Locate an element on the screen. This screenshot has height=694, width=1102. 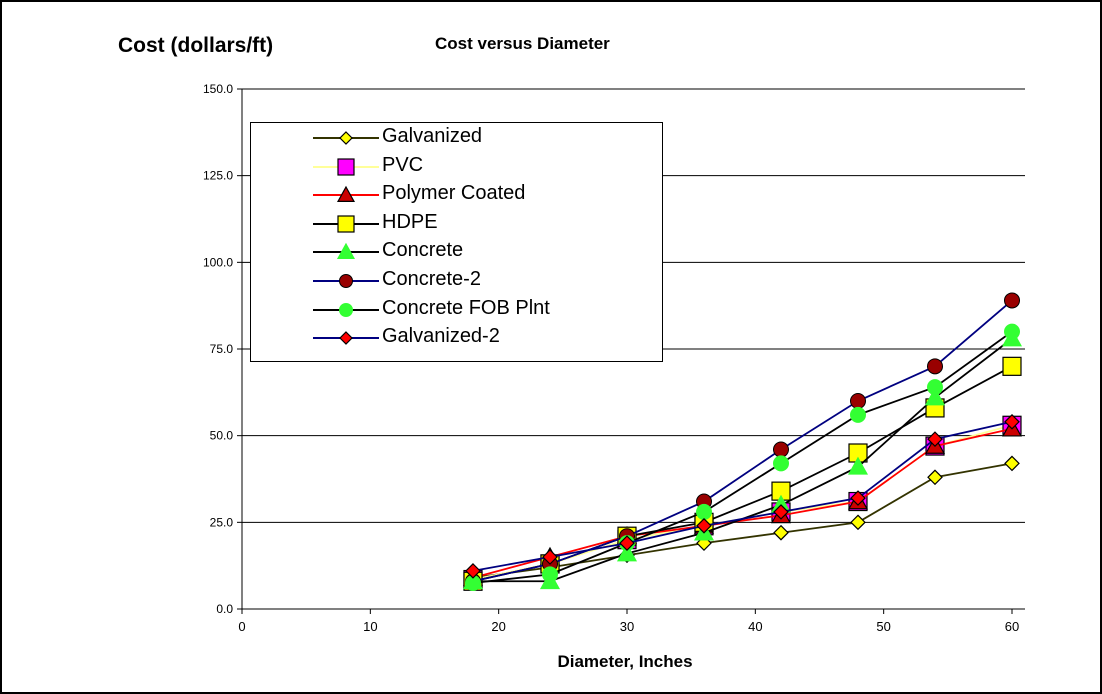
legend-item: Polymer Coated is located at coordinates (456, 195).